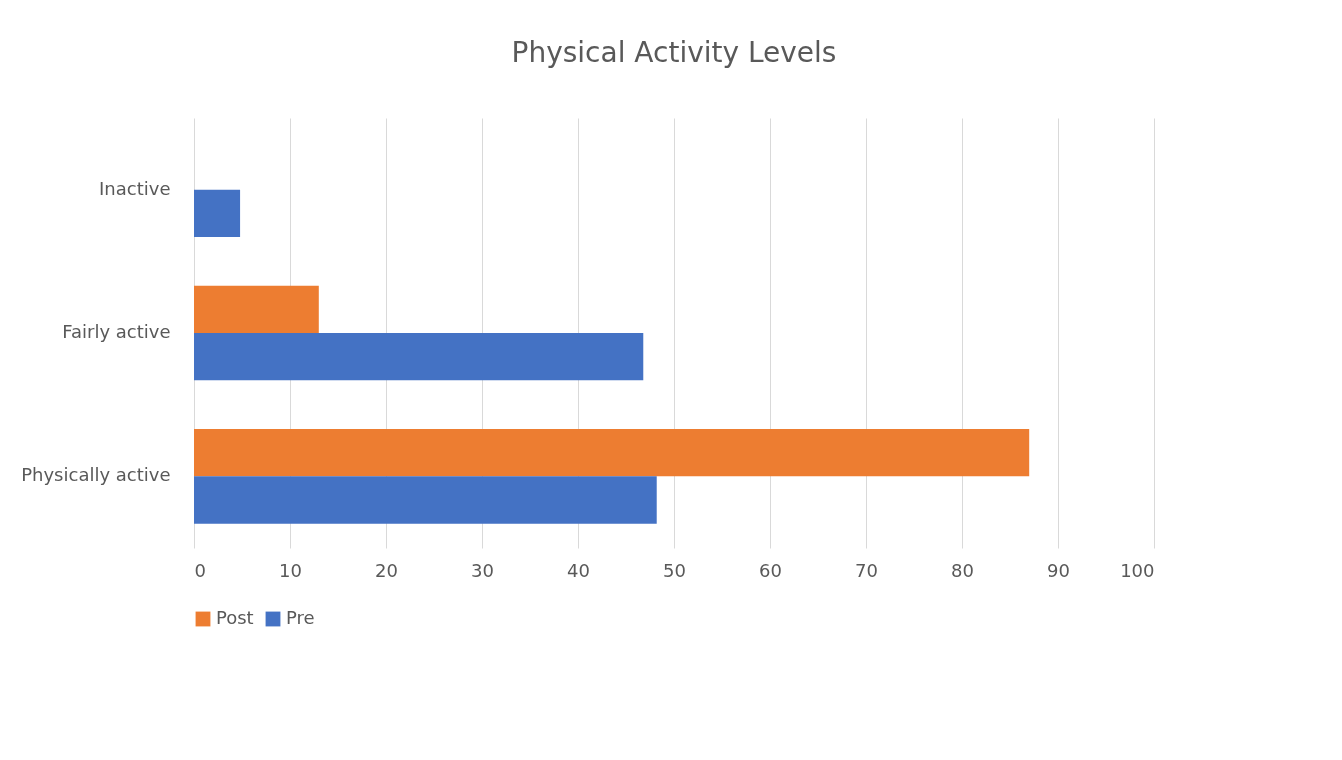  I want to click on y-tick-label: Inactive, so click(135, 188).